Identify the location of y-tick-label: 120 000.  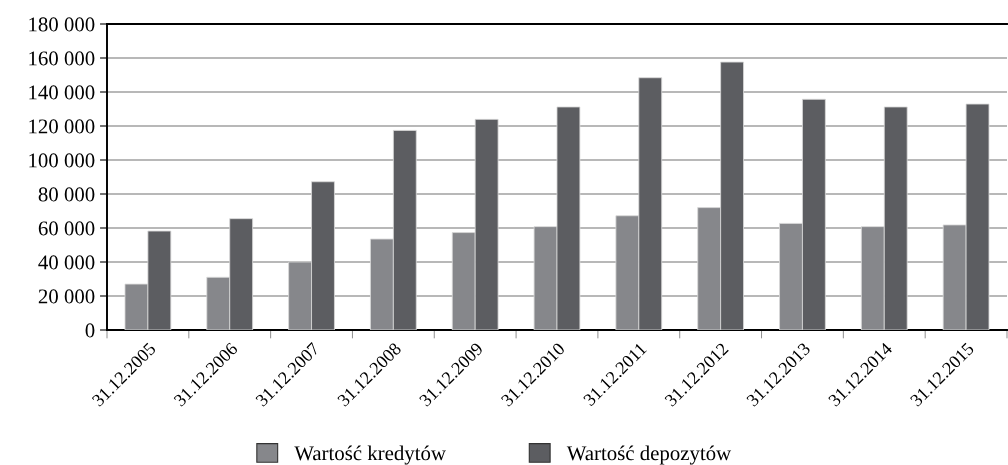
(62, 126).